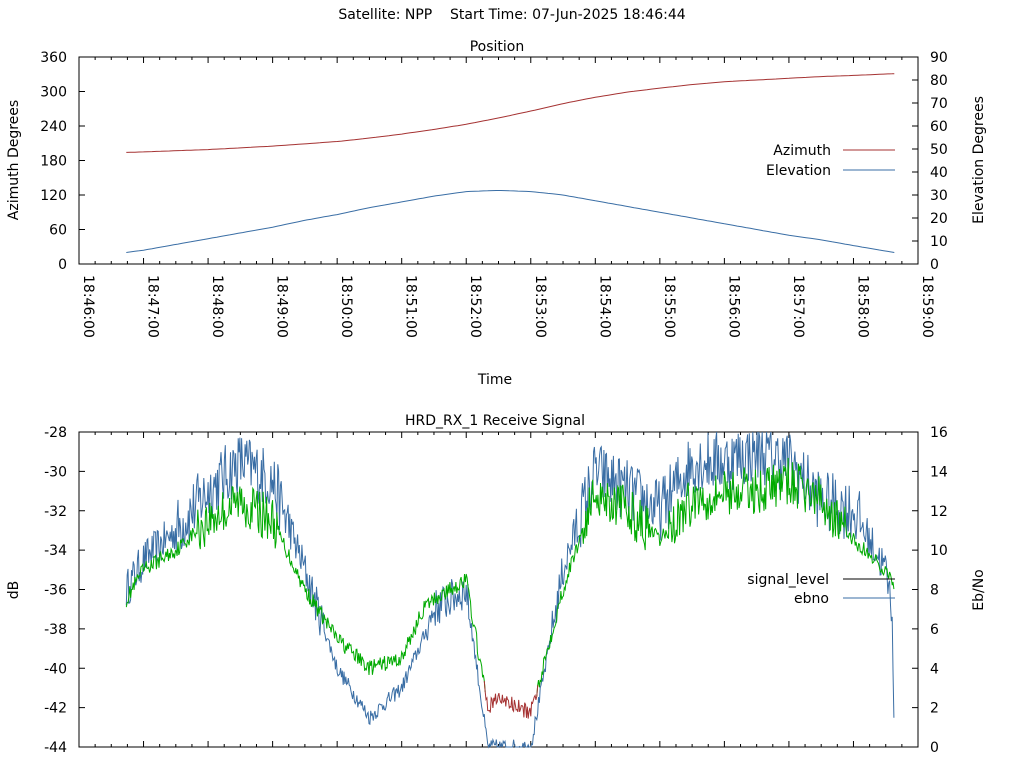 The height and width of the screenshot is (768, 1024). Describe the element at coordinates (55, 669) in the screenshot. I see `signal-y-tick-label: -40` at that location.